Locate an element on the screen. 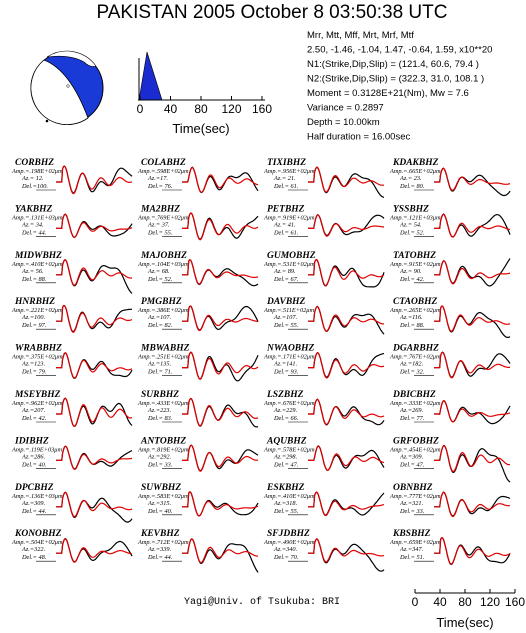  station-name: DPCBHZ is located at coordinates (34, 488).